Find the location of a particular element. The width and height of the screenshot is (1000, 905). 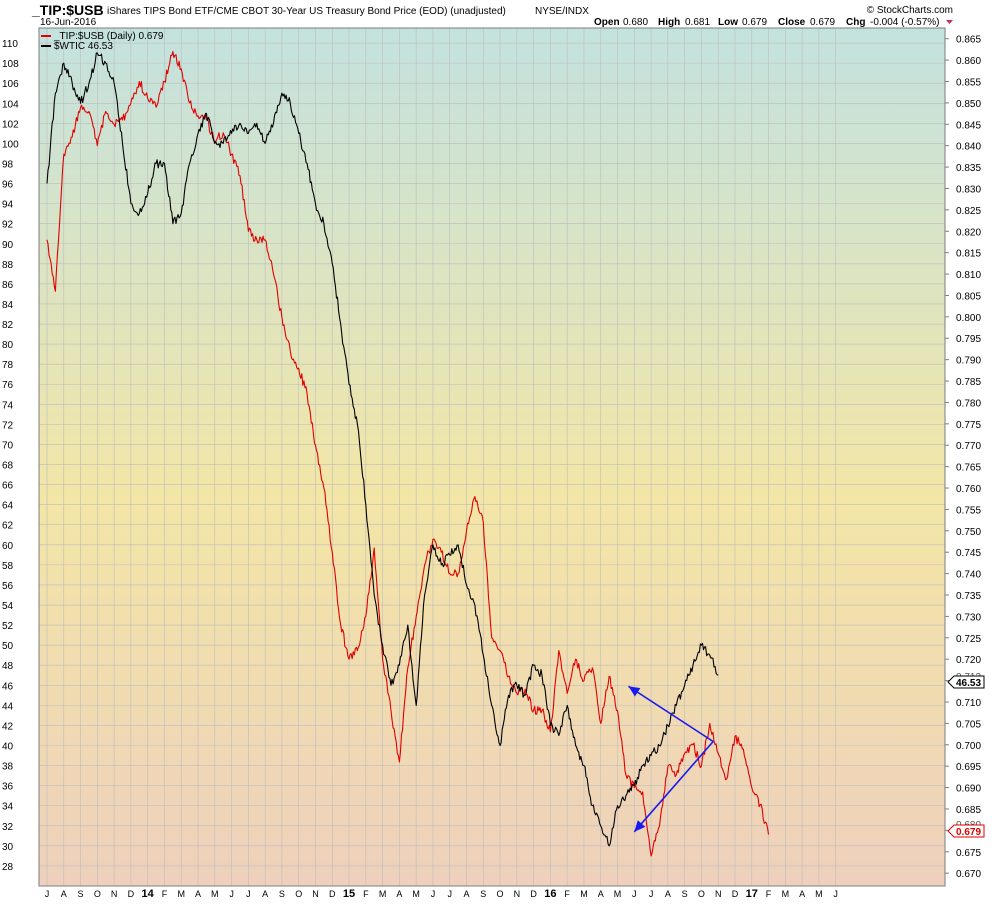

left-tick-label: 100 is located at coordinates (10, 144).